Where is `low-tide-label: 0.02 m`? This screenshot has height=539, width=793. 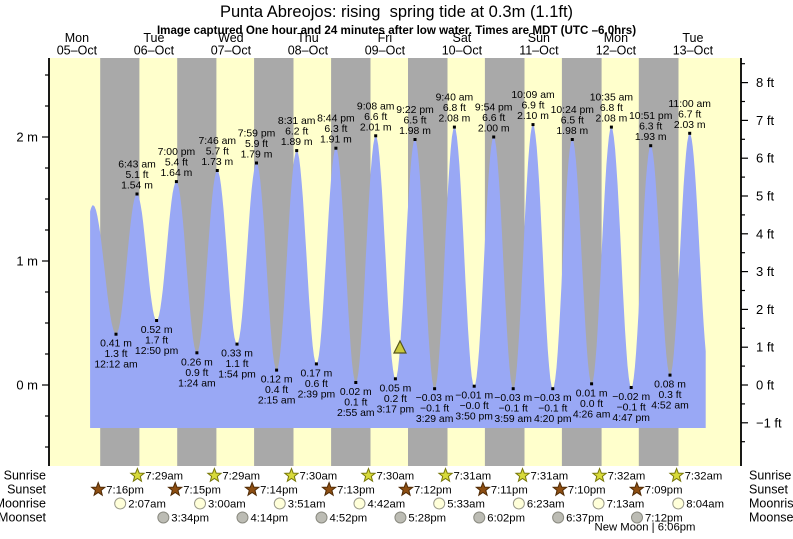 low-tide-label: 0.02 m is located at coordinates (356, 392).